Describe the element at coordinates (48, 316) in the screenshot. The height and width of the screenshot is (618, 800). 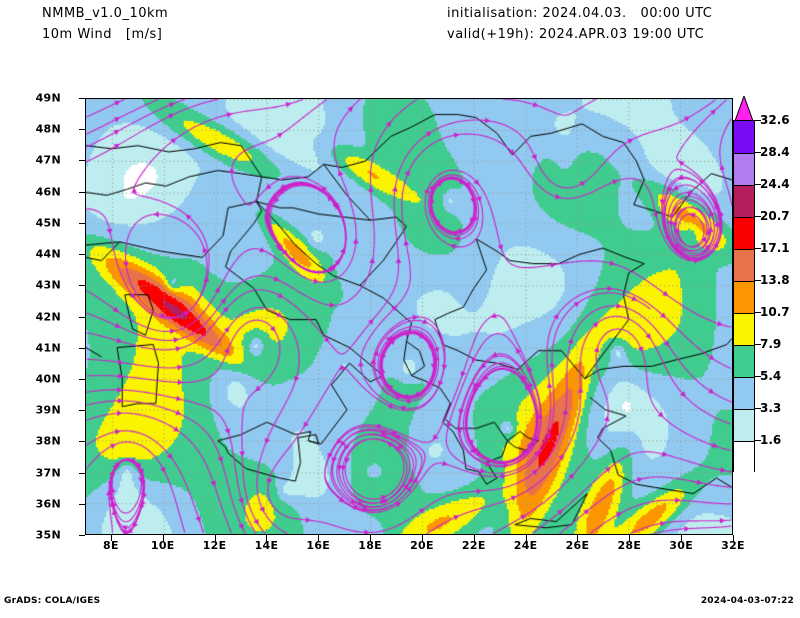
I see `y-axis-tick-label: 42N` at that location.